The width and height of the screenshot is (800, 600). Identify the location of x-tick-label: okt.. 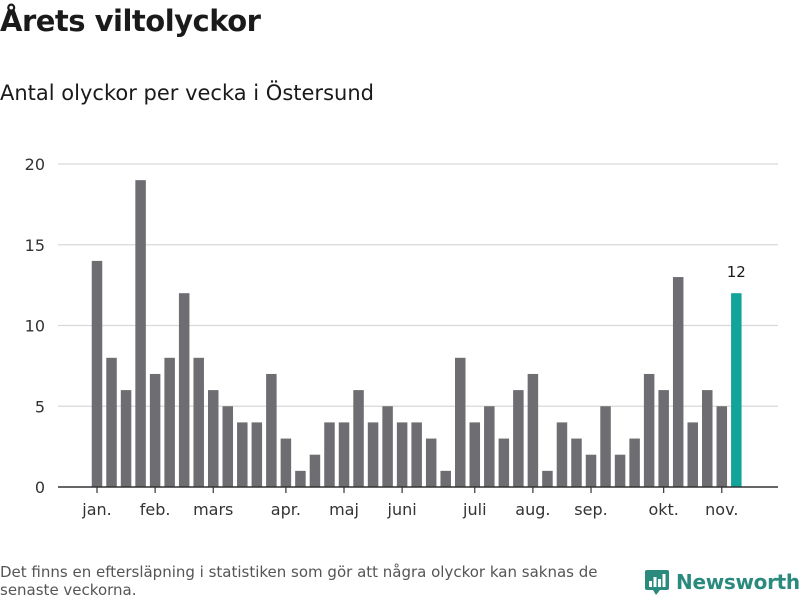
(663, 509).